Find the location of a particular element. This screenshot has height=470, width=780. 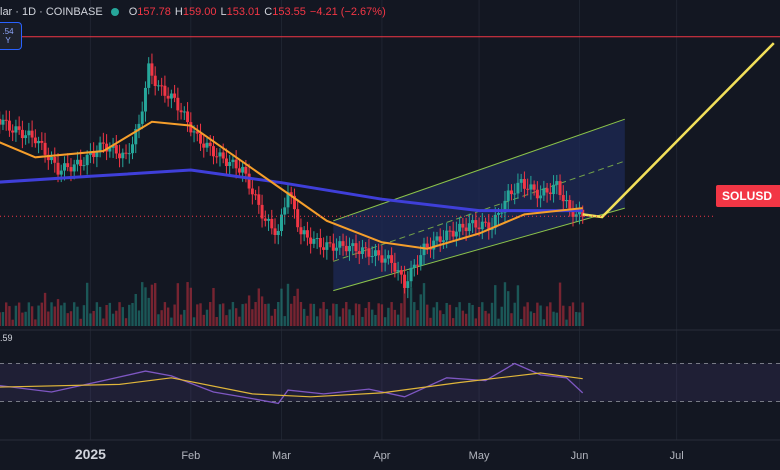

indicator-badge: .54 Y is located at coordinates (11, 36).